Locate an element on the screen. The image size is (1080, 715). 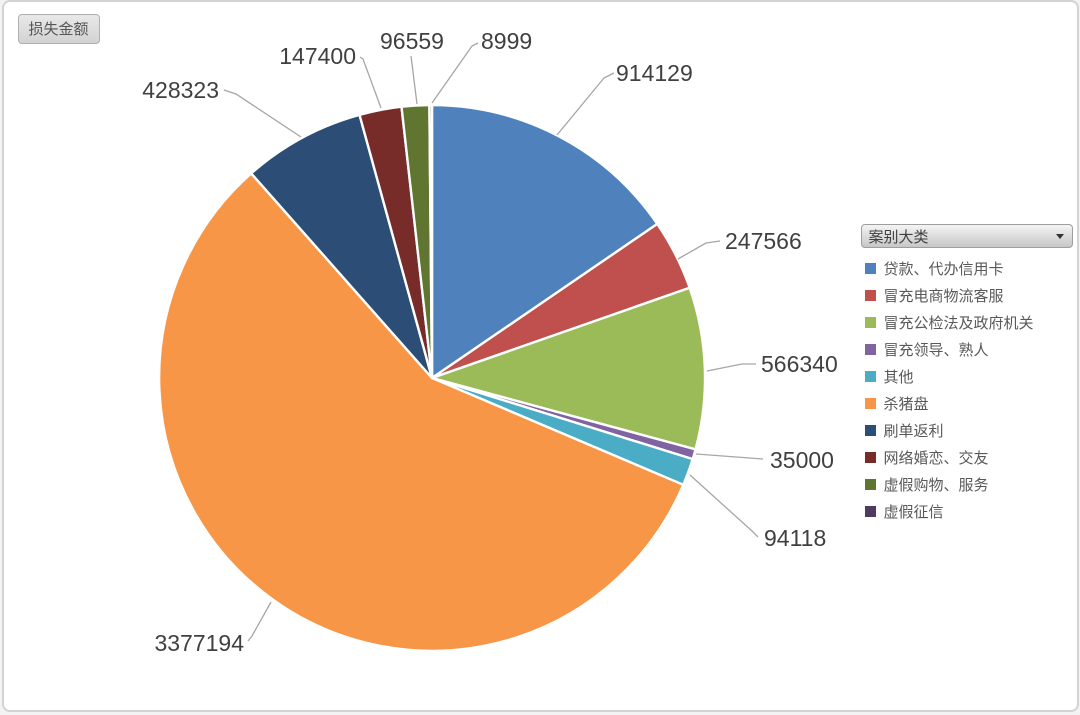
legend-item-label: 虚假征信 is located at coordinates (913, 512).